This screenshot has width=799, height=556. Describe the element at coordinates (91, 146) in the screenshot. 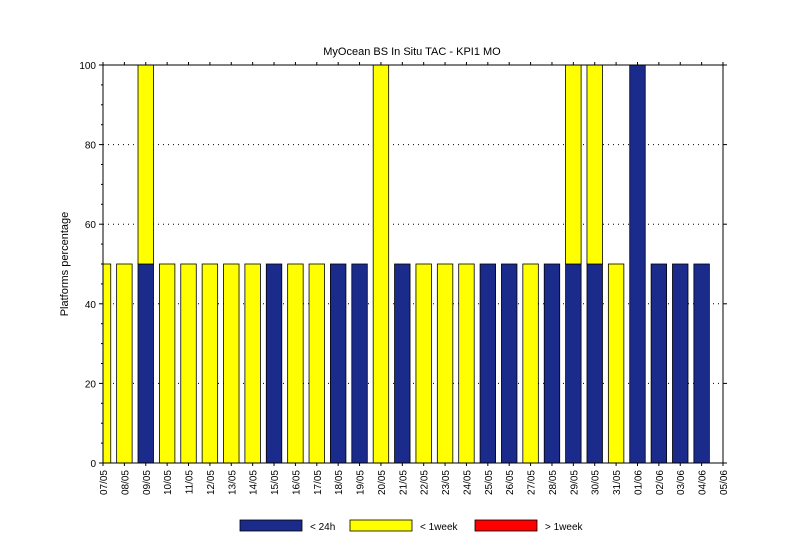

I see `y-tick-label: 80` at that location.